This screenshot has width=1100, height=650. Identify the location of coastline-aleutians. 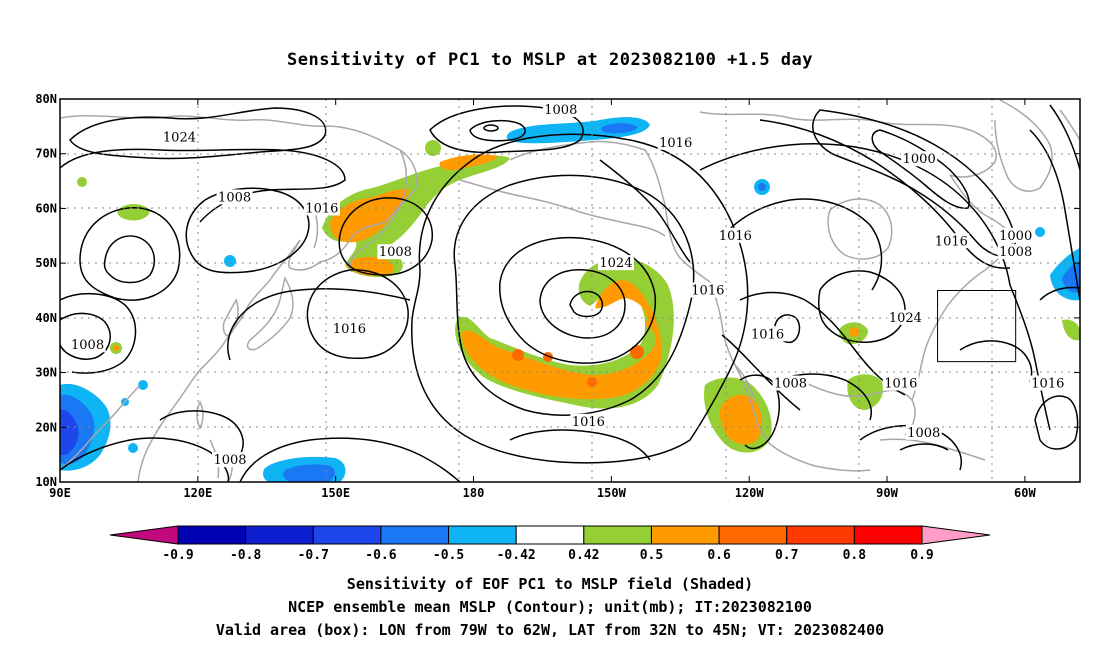
(562, 208).